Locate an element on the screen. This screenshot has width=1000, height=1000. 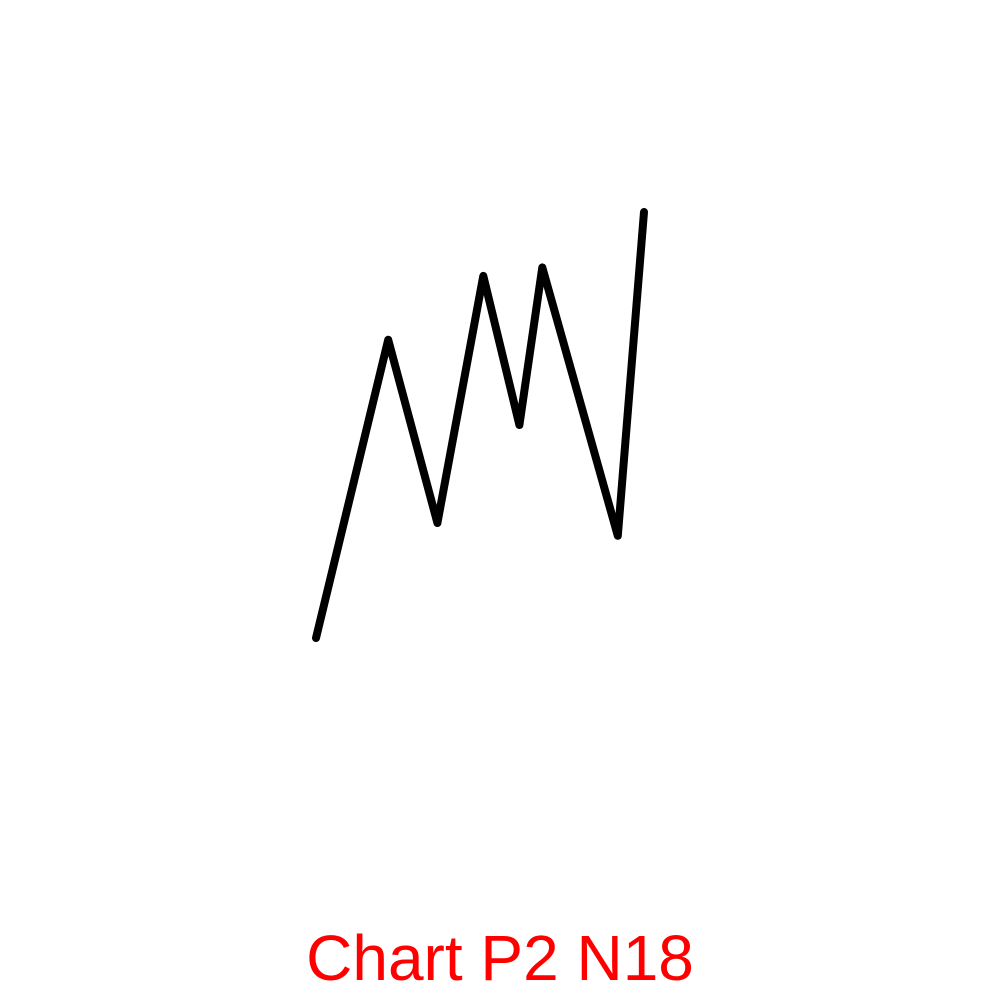
series-layer is located at coordinates (480, 425).